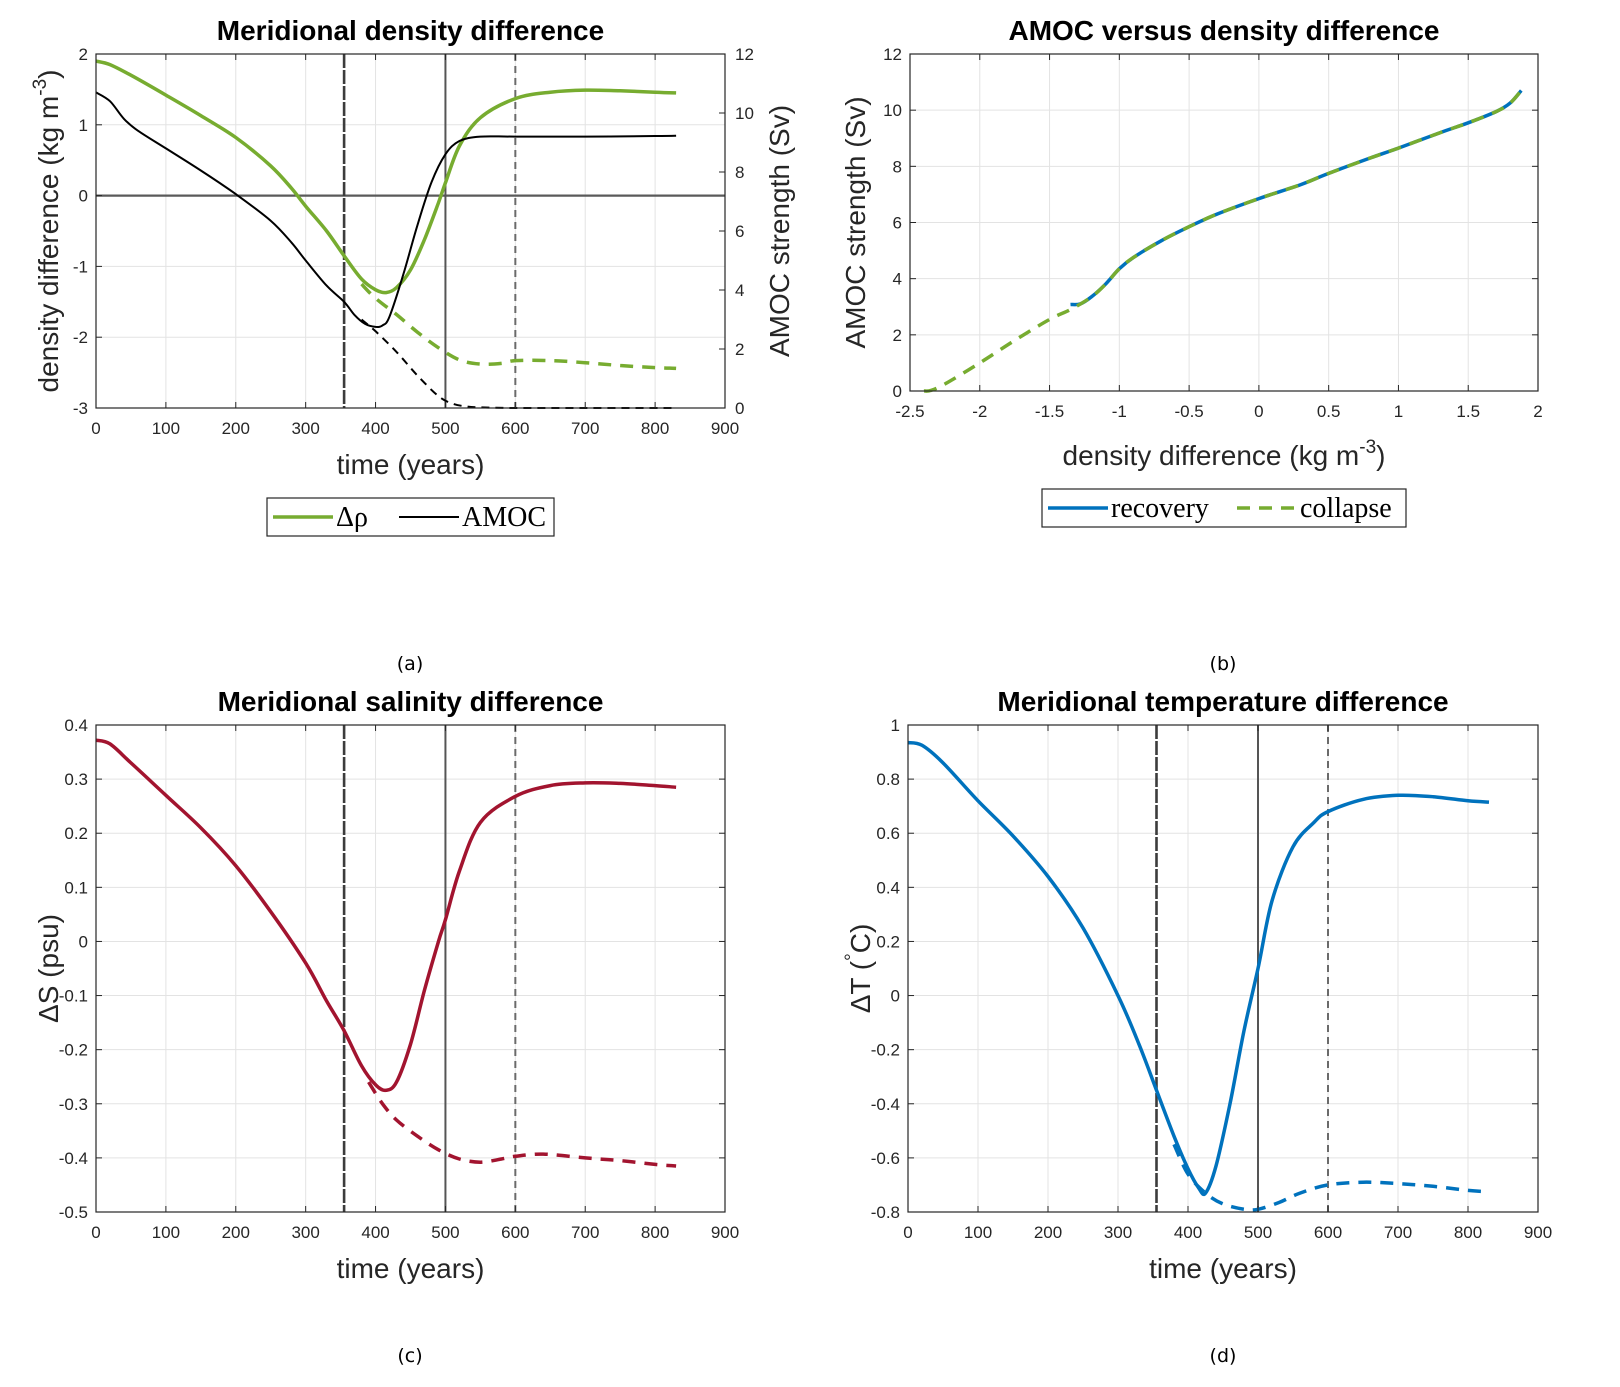 The width and height of the screenshot is (1620, 1387). Describe the element at coordinates (522, 1124) in the screenshot. I see `series-line-s-collapse` at that location.